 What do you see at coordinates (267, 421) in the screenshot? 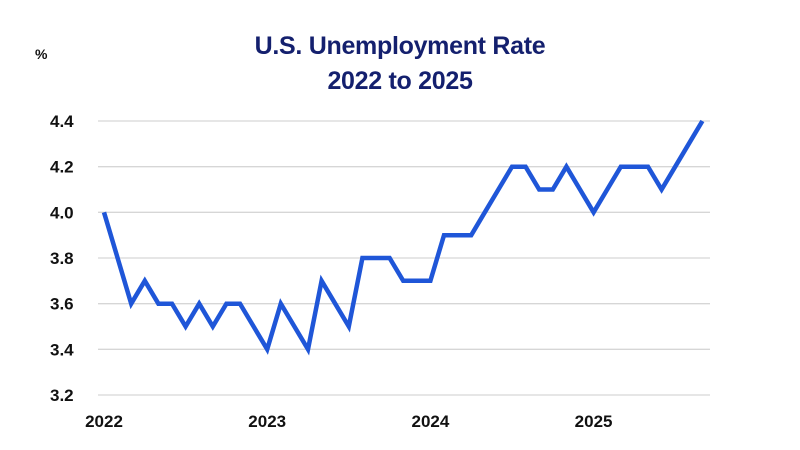
I see `x-tick-label: 2023` at bounding box center [267, 421].